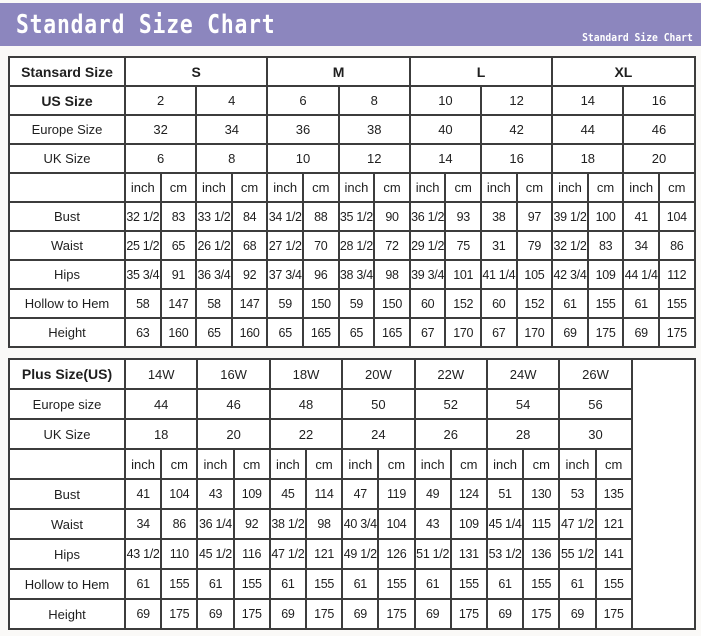  Describe the element at coordinates (463, 274) in the screenshot. I see `measure-cell: 101` at that location.